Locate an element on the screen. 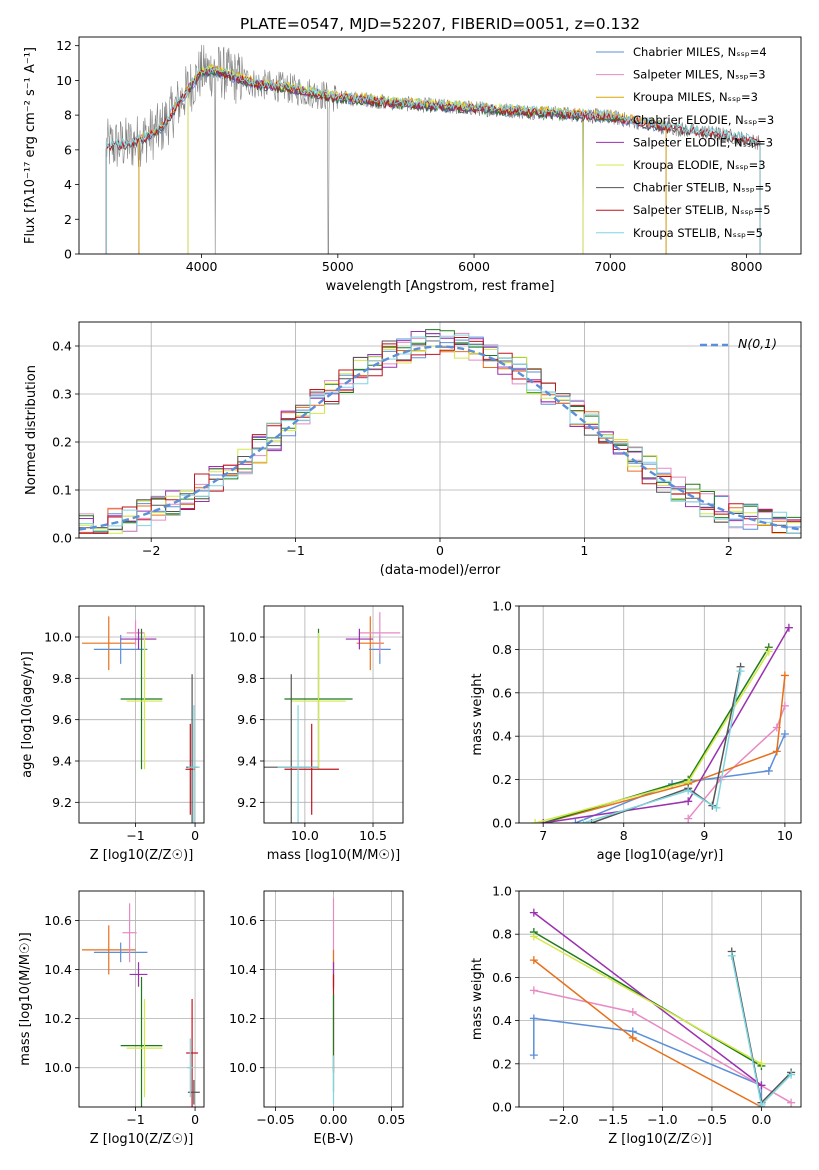 The height and width of the screenshot is (1170, 819). x-tick-label: 0.0 is located at coordinates (761, 1119).